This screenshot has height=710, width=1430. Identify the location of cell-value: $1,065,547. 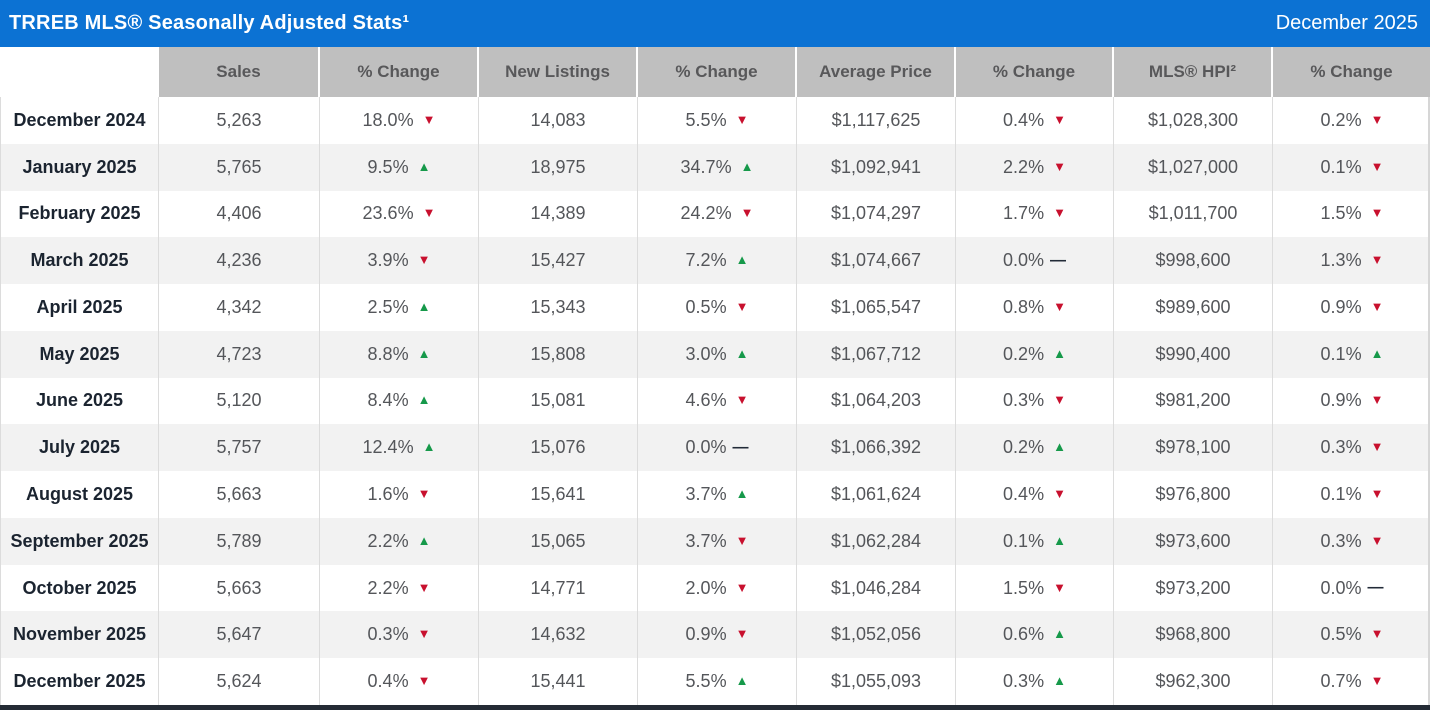
(876, 306).